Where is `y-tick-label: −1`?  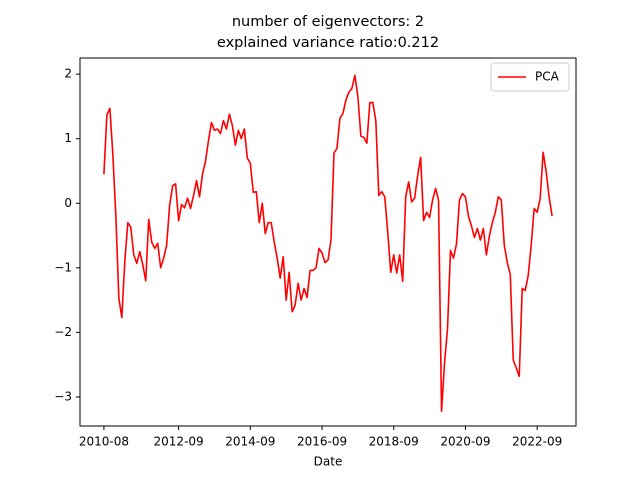
y-tick-label: −1 is located at coordinates (63, 267).